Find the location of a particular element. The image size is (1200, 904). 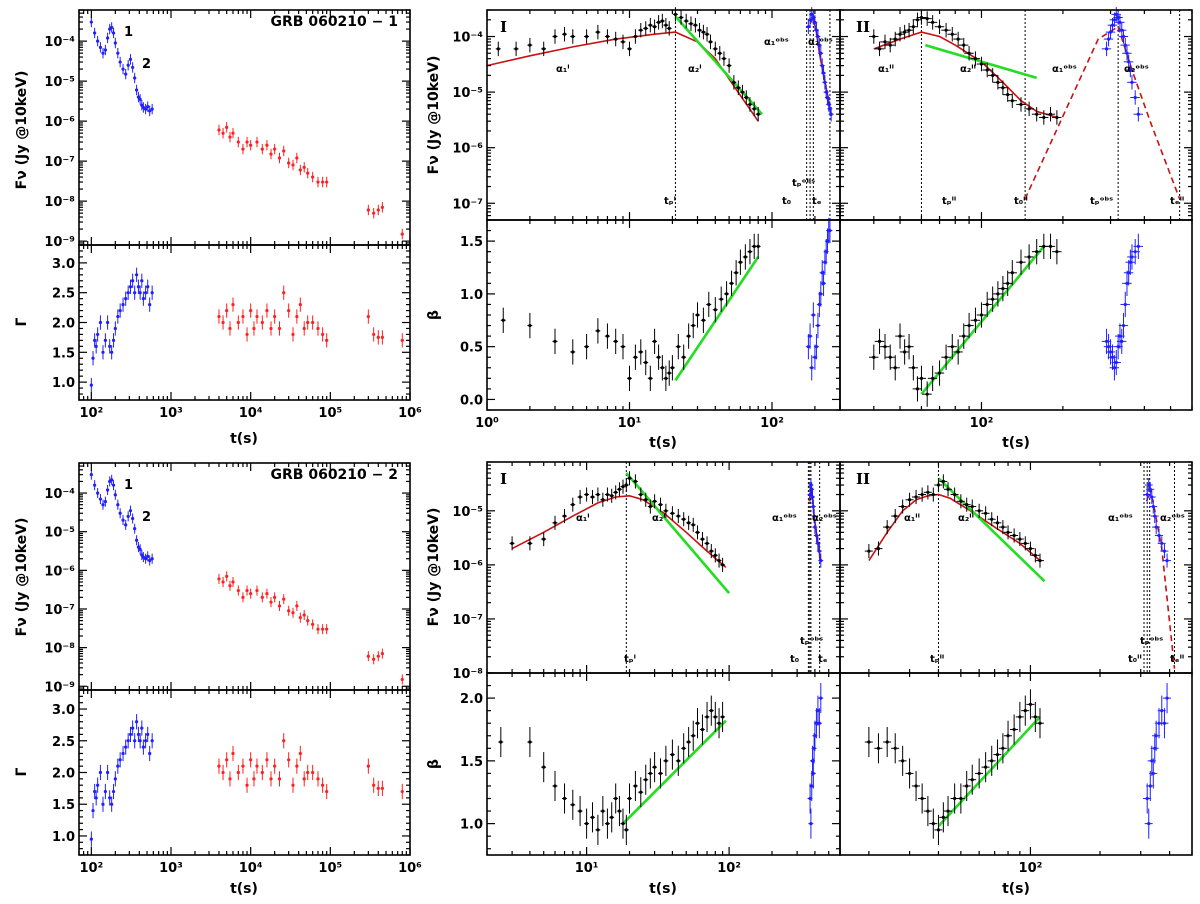

x-tick-label: 10² is located at coordinates (1031, 868).